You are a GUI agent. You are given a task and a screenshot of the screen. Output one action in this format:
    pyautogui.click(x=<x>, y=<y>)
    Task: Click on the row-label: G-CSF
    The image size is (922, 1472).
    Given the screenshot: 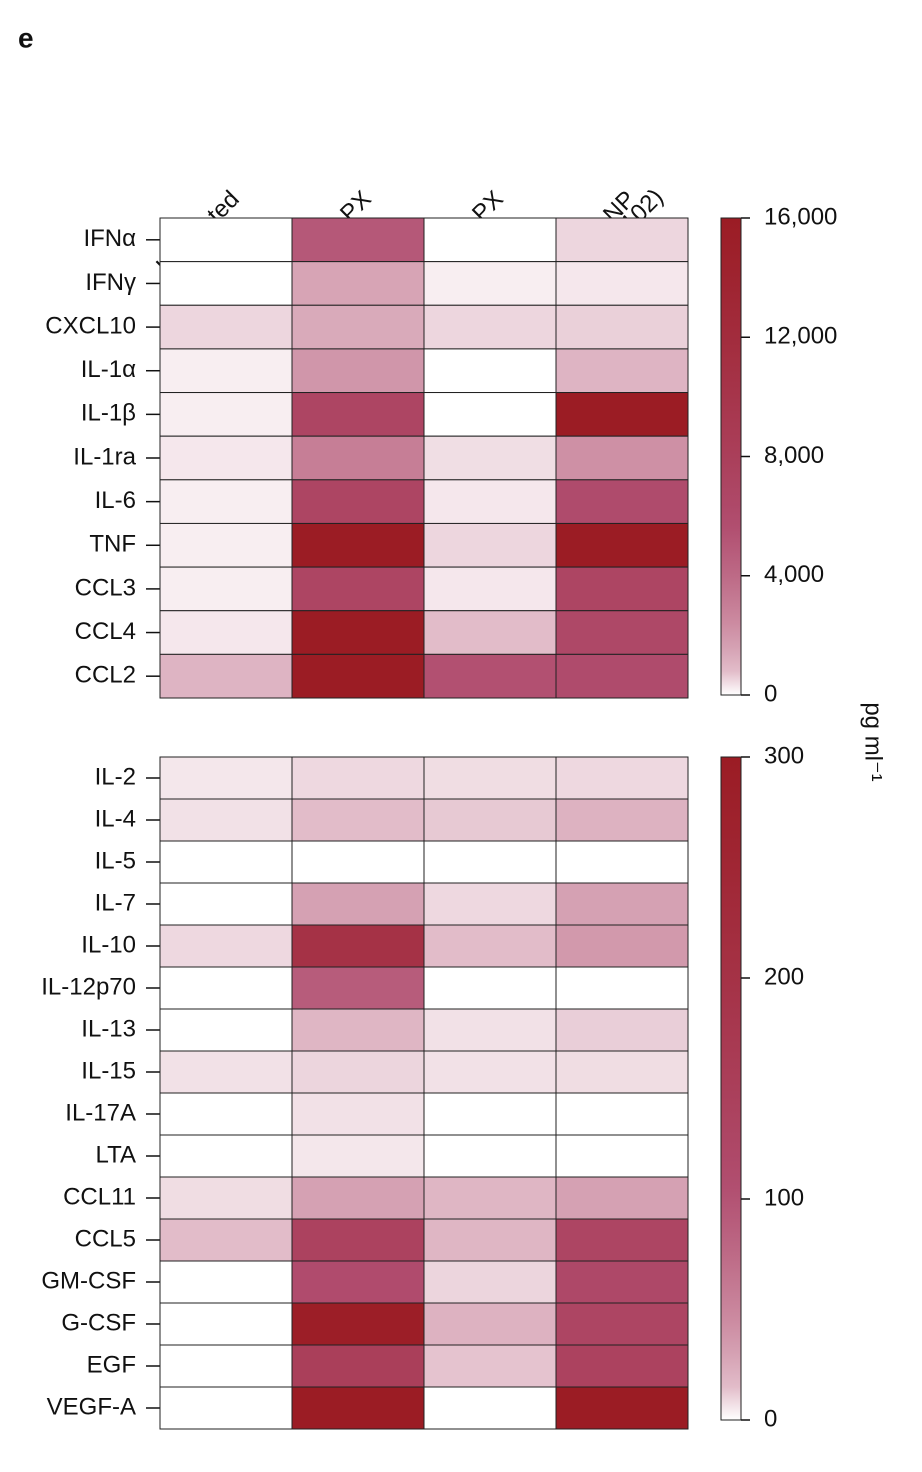 What is the action you would take?
    pyautogui.click(x=98, y=1322)
    